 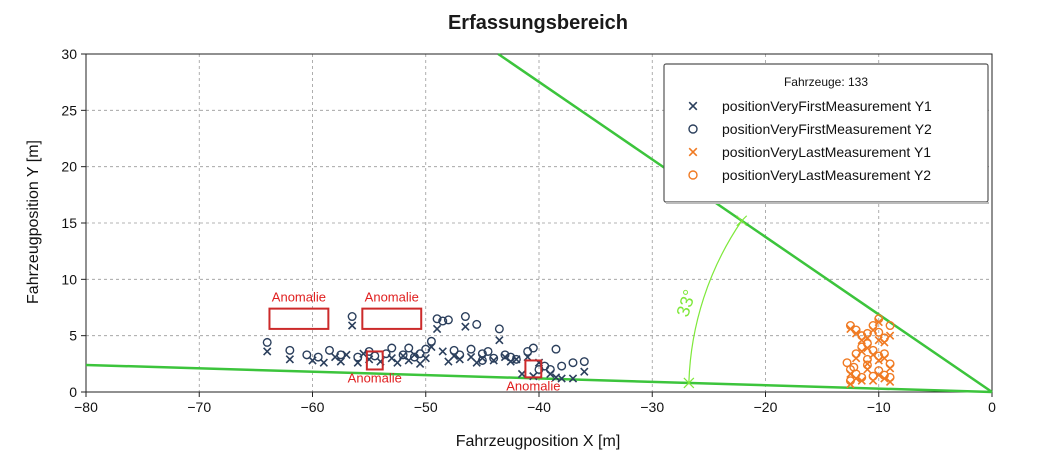 I want to click on y-tick-label: 25, so click(x=69, y=110).